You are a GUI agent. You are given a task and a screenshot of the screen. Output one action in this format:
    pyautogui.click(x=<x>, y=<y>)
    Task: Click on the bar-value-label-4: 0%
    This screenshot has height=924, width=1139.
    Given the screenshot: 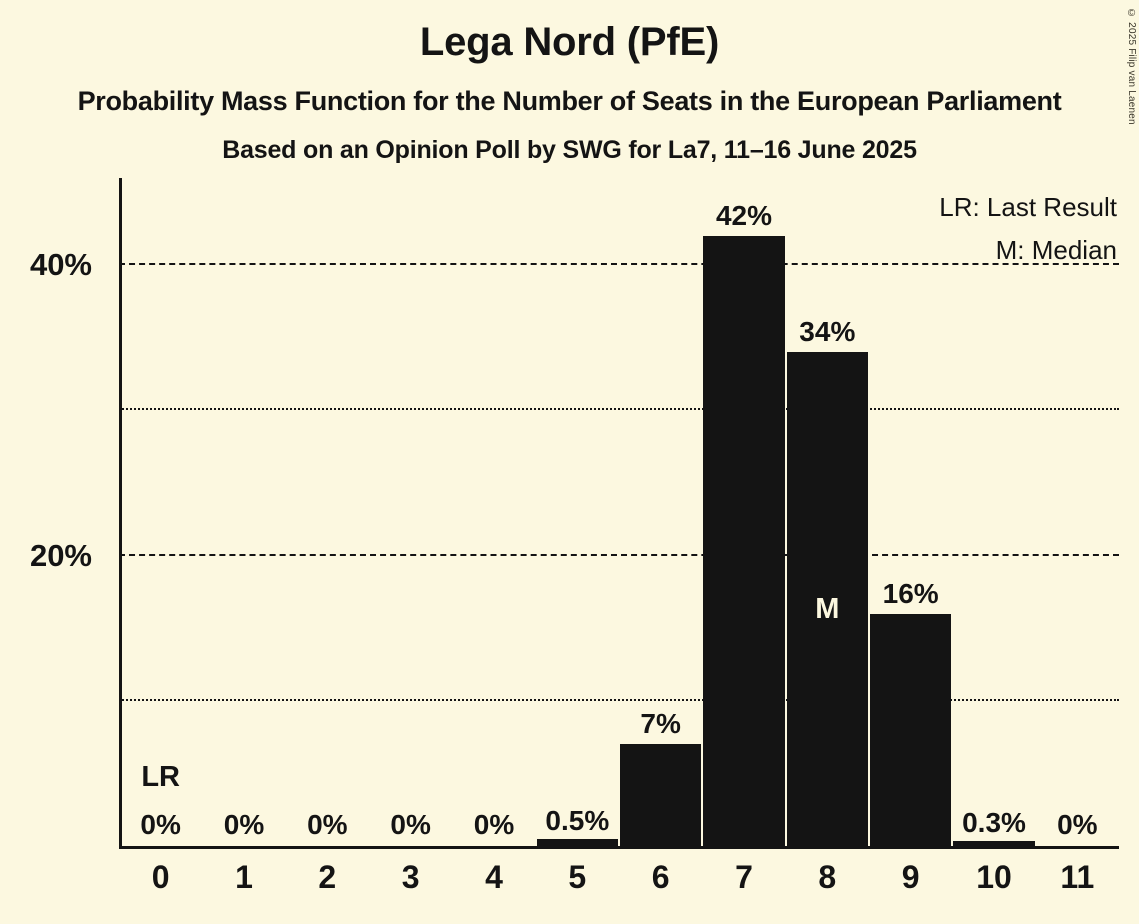 What is the action you would take?
    pyautogui.click(x=494, y=824)
    